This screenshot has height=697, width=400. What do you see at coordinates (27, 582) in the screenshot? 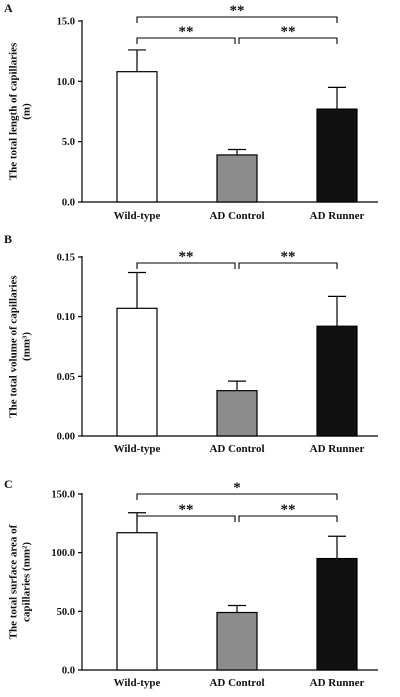
I see `y-axis-label: capillaries (mm²)` at bounding box center [27, 582].